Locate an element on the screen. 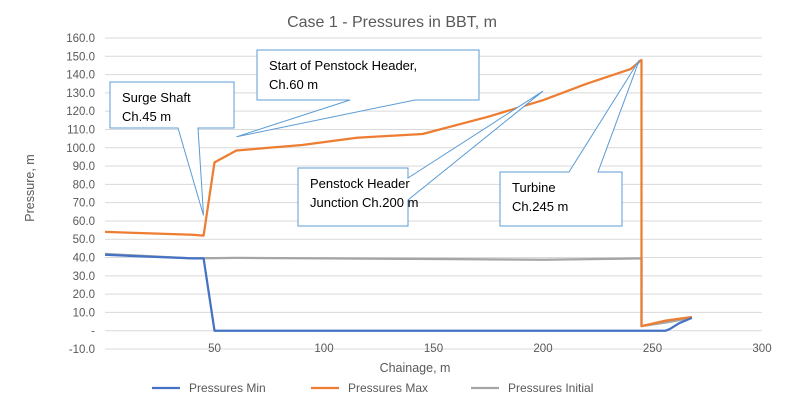  callout-surge-shaft: Surge Shaft Ch.45 m is located at coordinates (172, 148).